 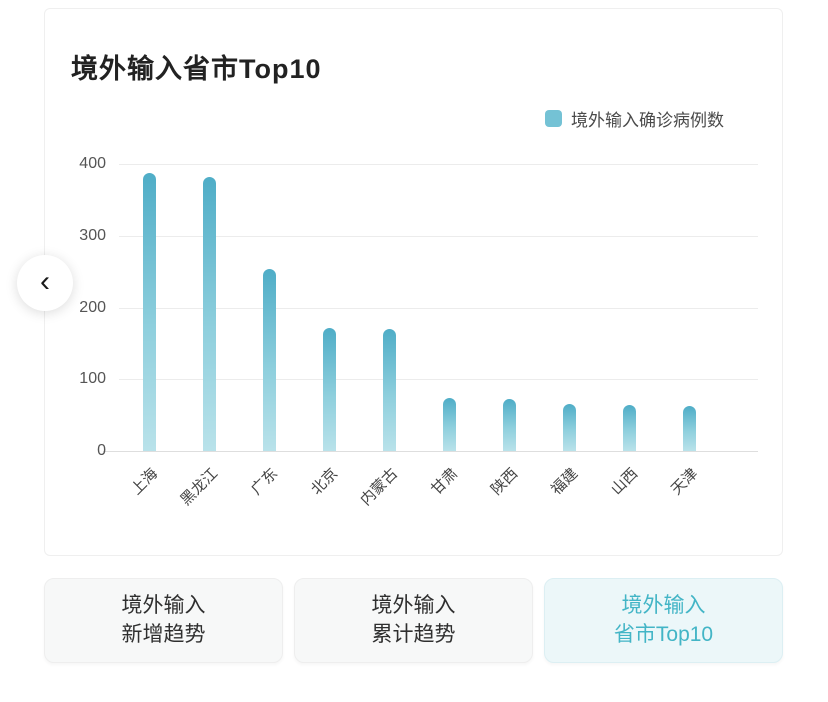 What do you see at coordinates (629, 428) in the screenshot?
I see `bar-山西` at bounding box center [629, 428].